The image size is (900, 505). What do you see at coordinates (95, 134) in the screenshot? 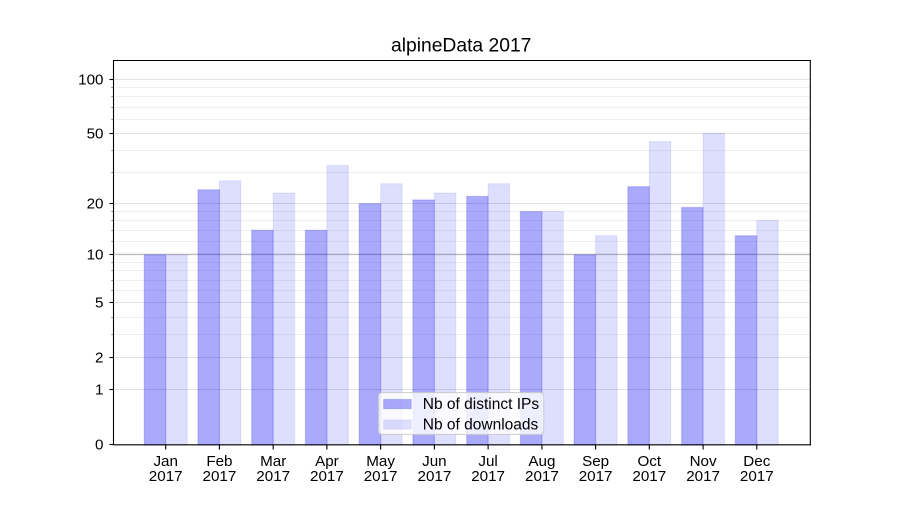
I see `svg-text: 50` at bounding box center [95, 134].